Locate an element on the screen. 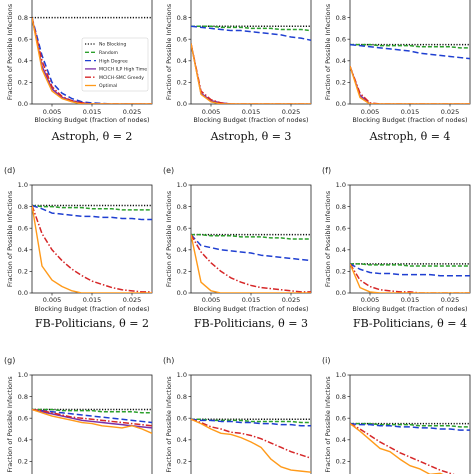 This screenshot has height=474, width=474. panel-label: (d) is located at coordinates (9, 170).